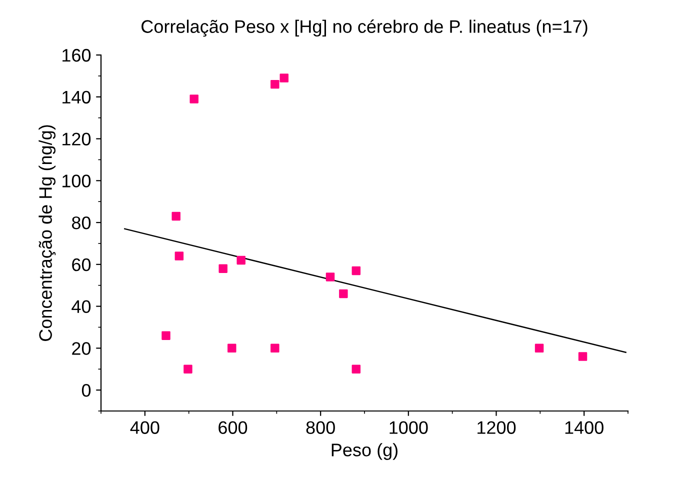  What do you see at coordinates (47, 233) in the screenshot?
I see `y-axis-title: Concentração de Hg (ng/g)` at bounding box center [47, 233].